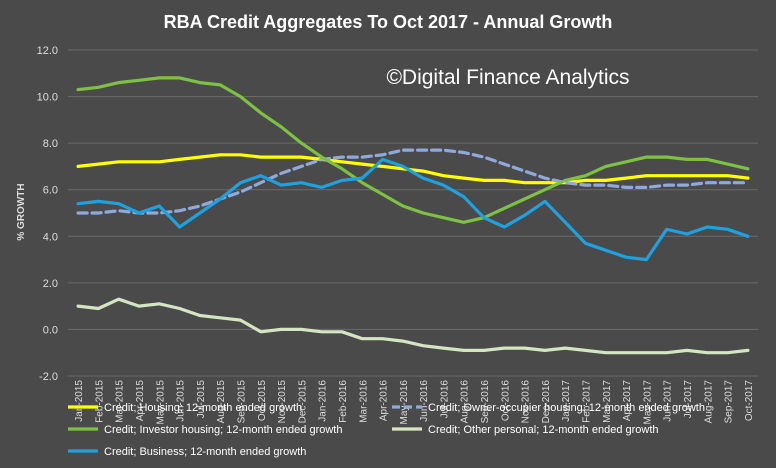 The image size is (776, 468). What do you see at coordinates (262, 401) in the screenshot?
I see `x-tick-label: Oct-2015` at bounding box center [262, 401].